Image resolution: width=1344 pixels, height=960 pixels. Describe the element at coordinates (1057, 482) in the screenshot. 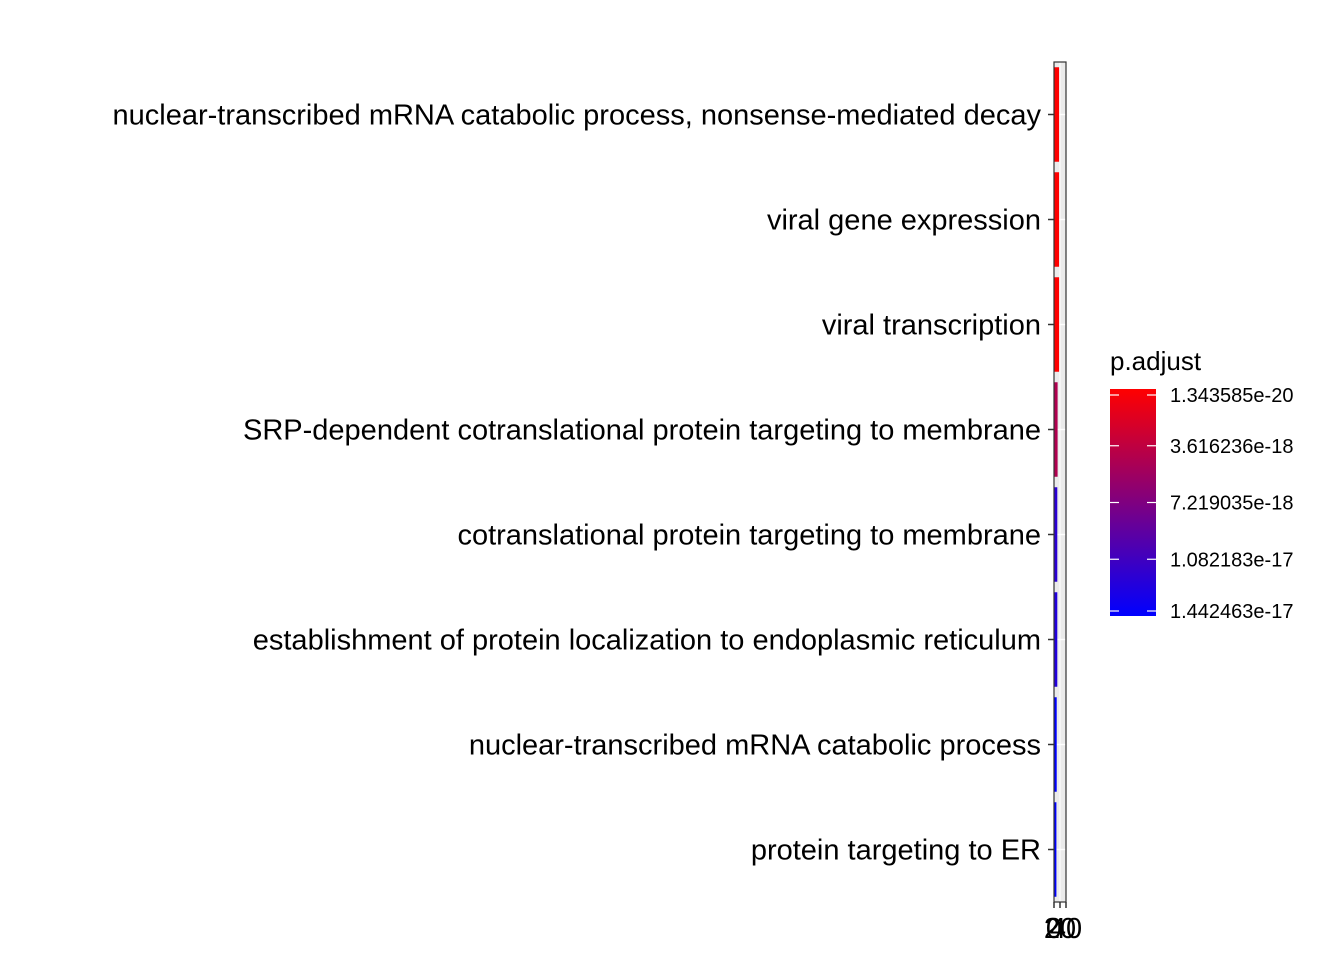

I see `bars` at that location.